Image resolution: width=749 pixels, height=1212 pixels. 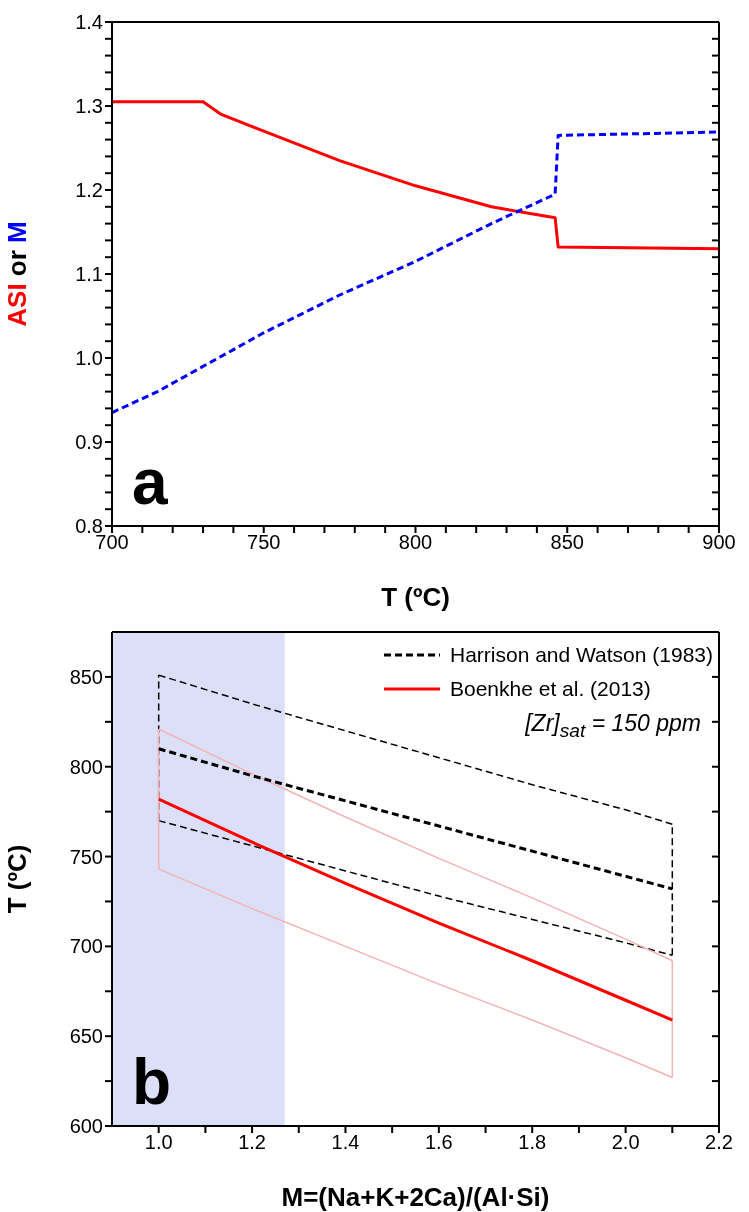 I want to click on x-tick-label: 1.2, so click(x=252, y=1142).